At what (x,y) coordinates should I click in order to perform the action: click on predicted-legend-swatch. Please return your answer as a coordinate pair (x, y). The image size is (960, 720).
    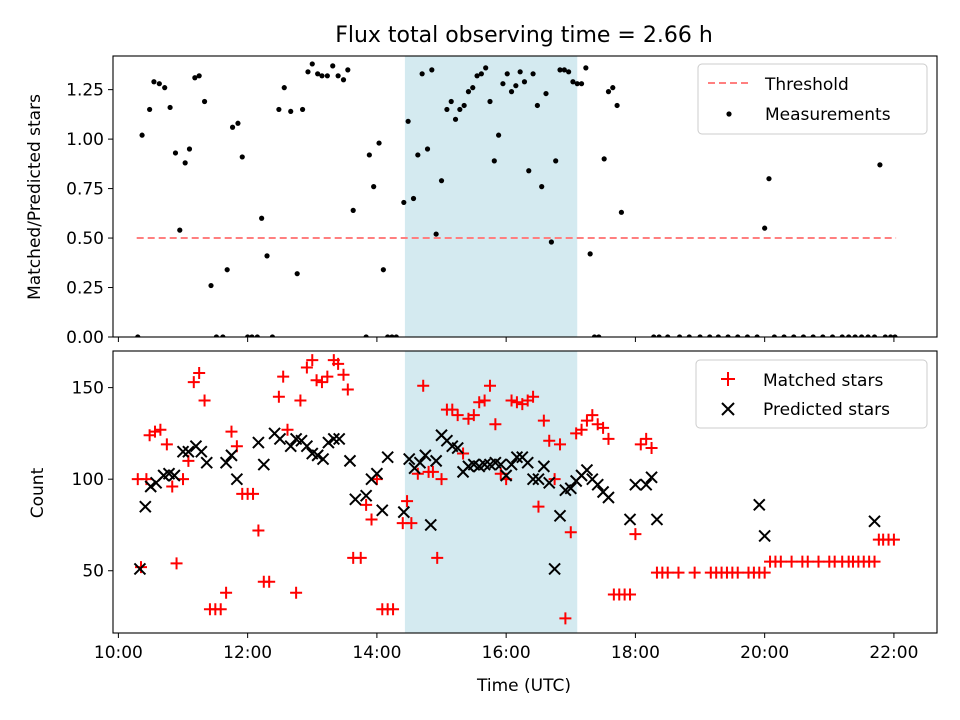
    Looking at the image, I should click on (728, 409).